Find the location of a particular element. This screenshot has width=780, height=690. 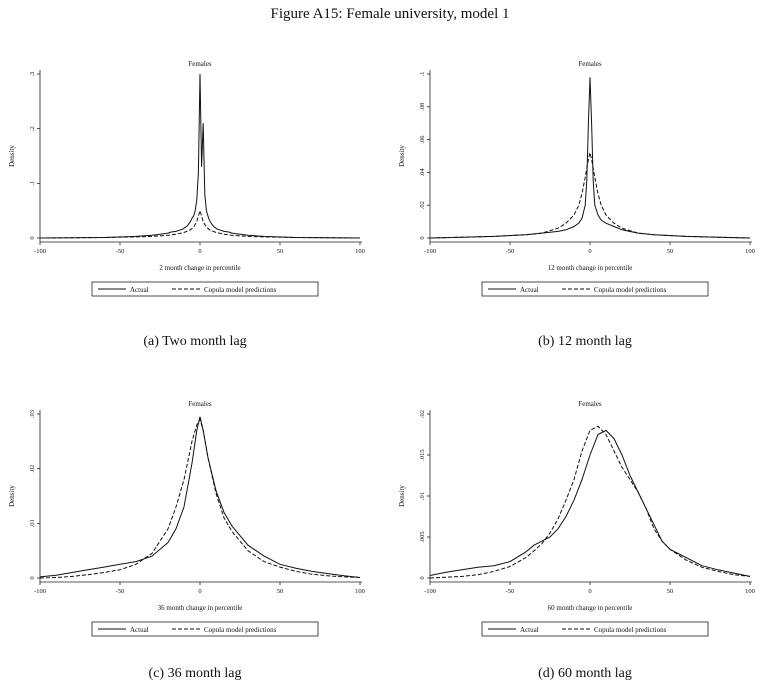

caption-c: (c) 36 month lag is located at coordinates (195, 673).